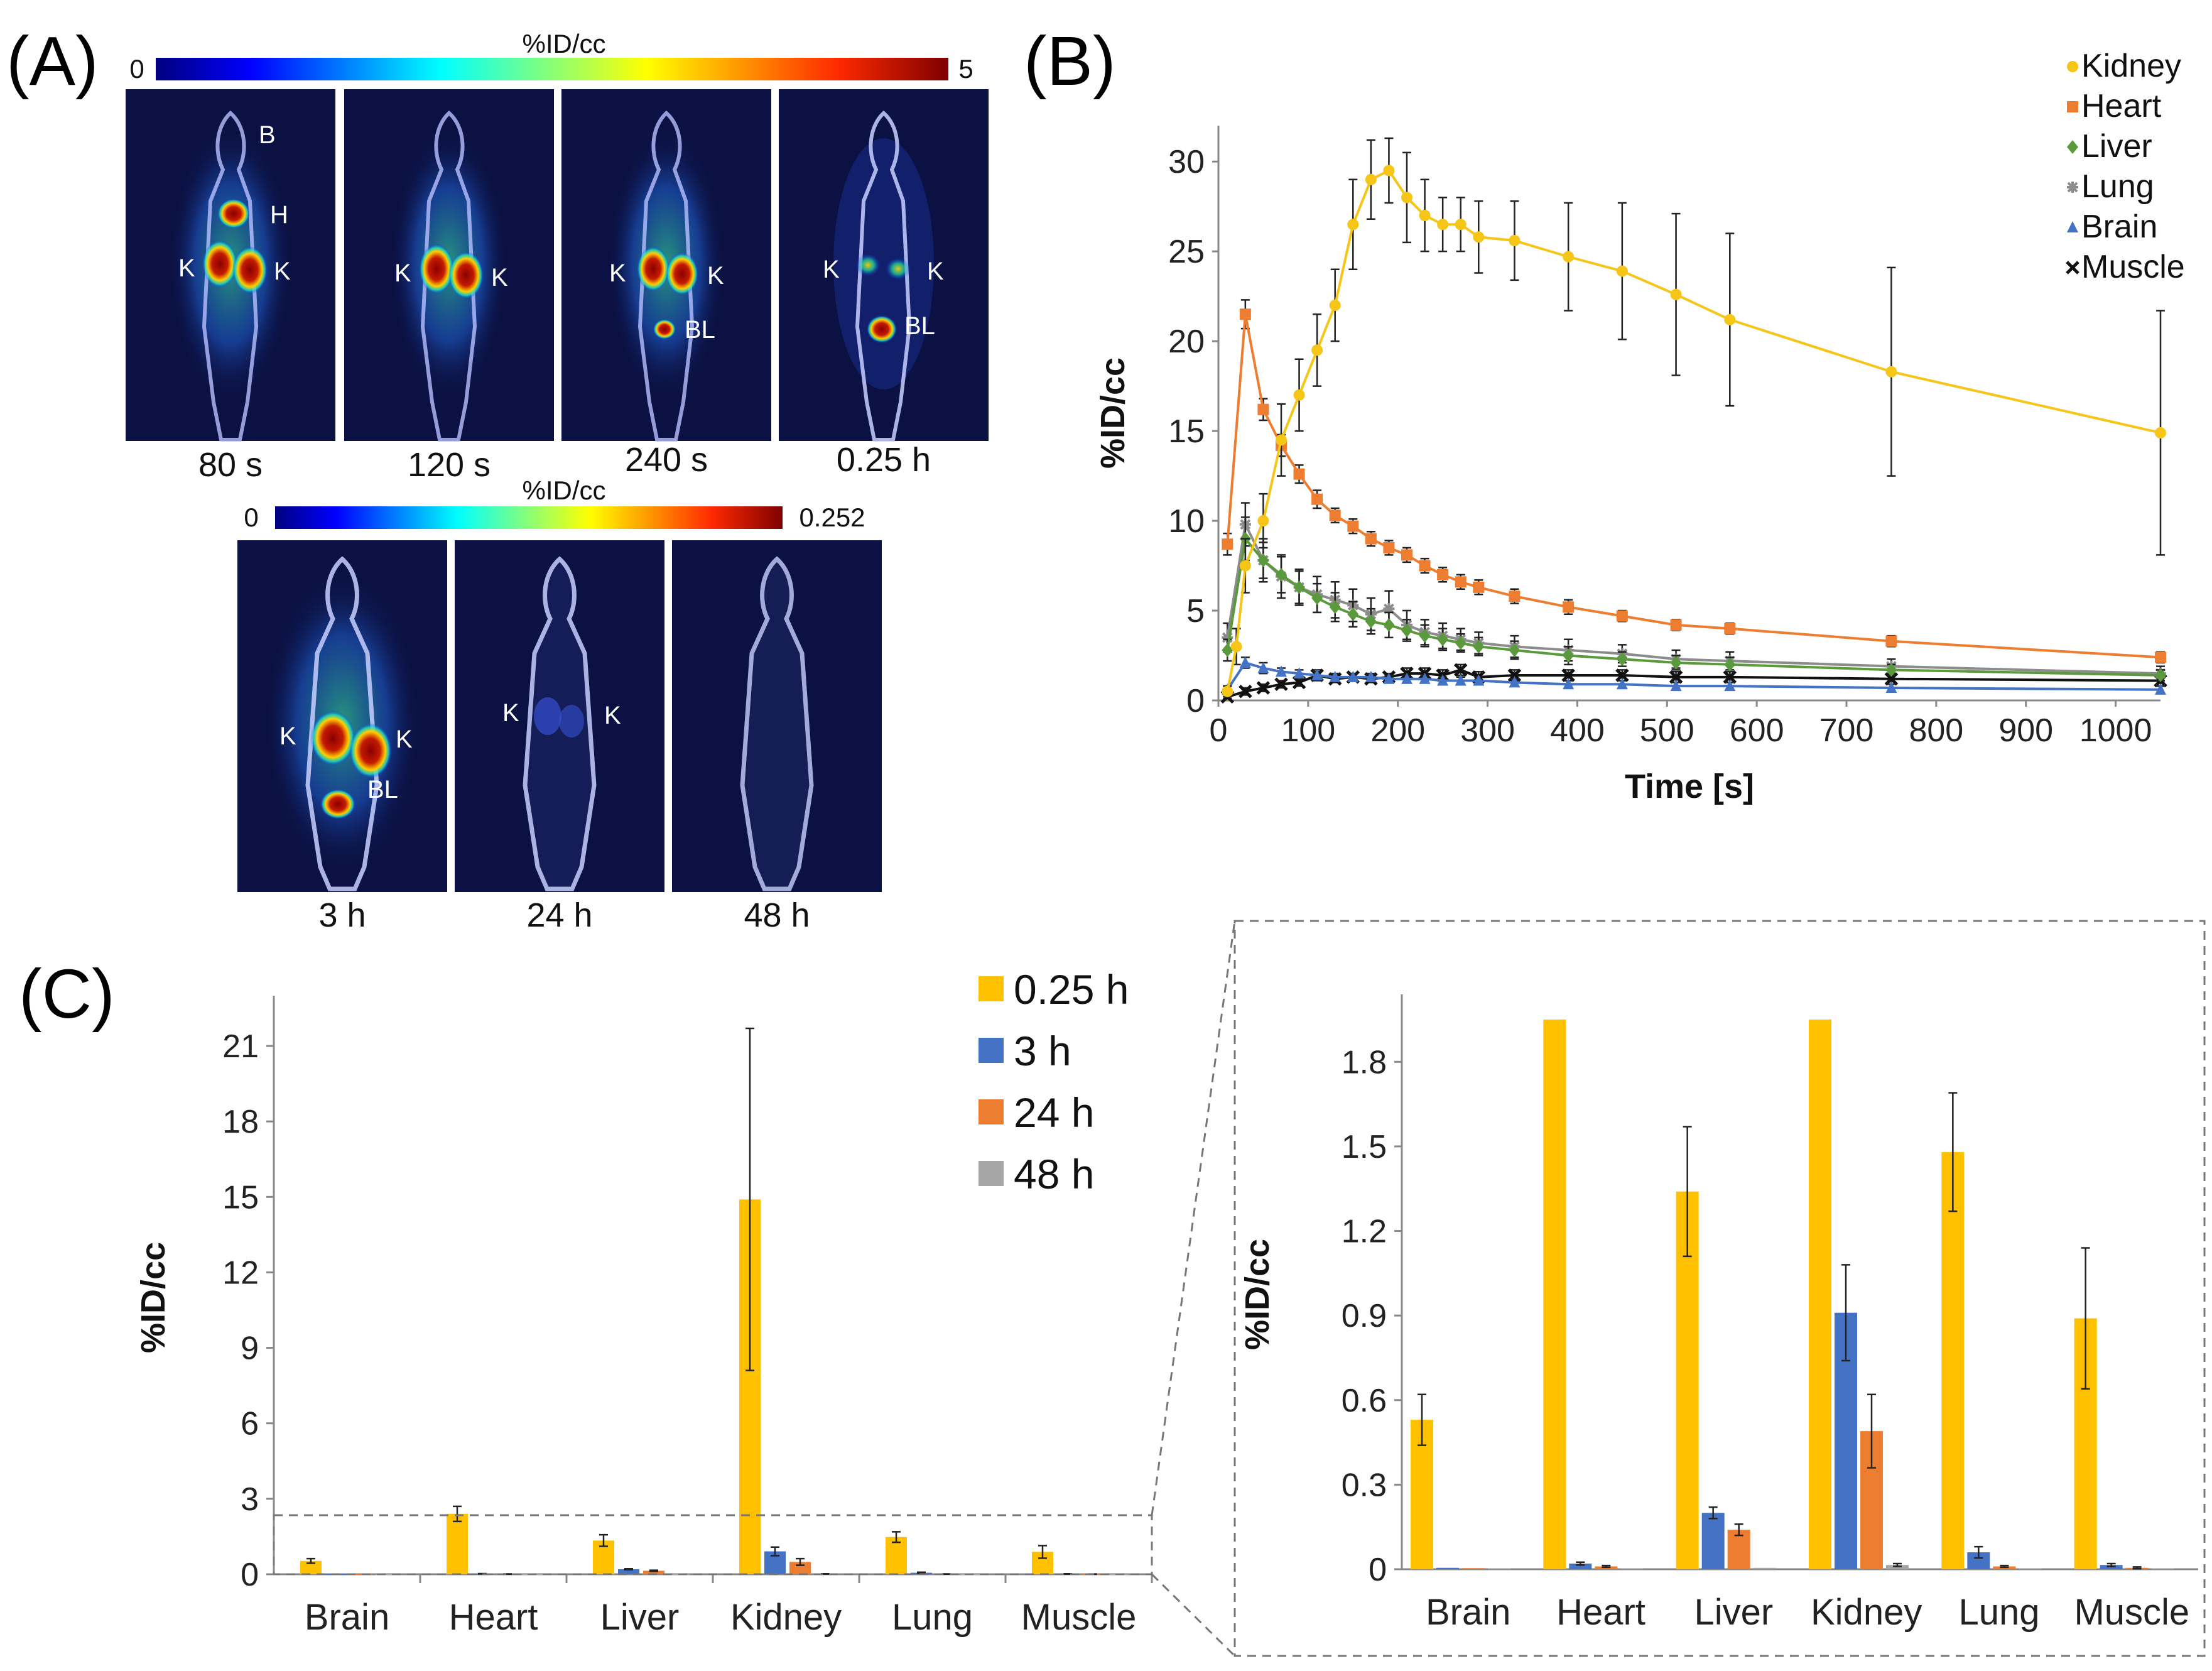 This screenshot has width=2212, height=1671. What do you see at coordinates (1054, 1174) in the screenshot?
I see `legend-label: 48 h` at bounding box center [1054, 1174].